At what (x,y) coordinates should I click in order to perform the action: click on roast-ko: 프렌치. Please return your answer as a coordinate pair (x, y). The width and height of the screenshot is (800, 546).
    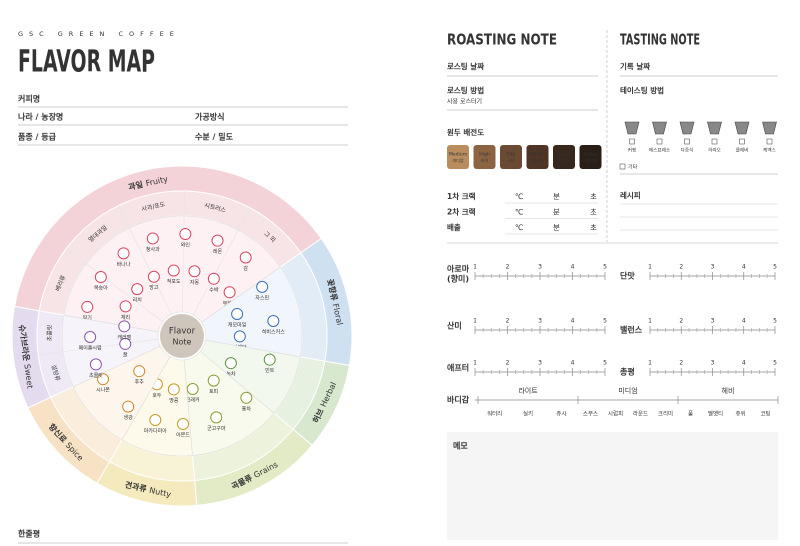
    Looking at the image, I should click on (563, 160).